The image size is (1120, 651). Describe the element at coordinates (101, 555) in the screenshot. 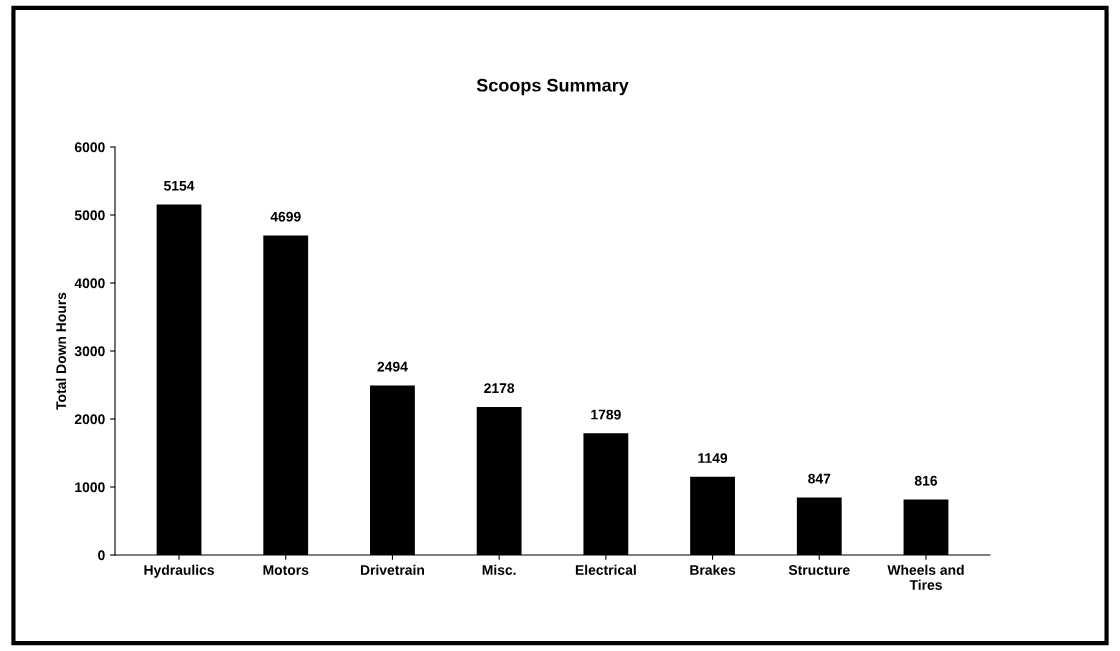

I see `y-tick-label: 0` at that location.